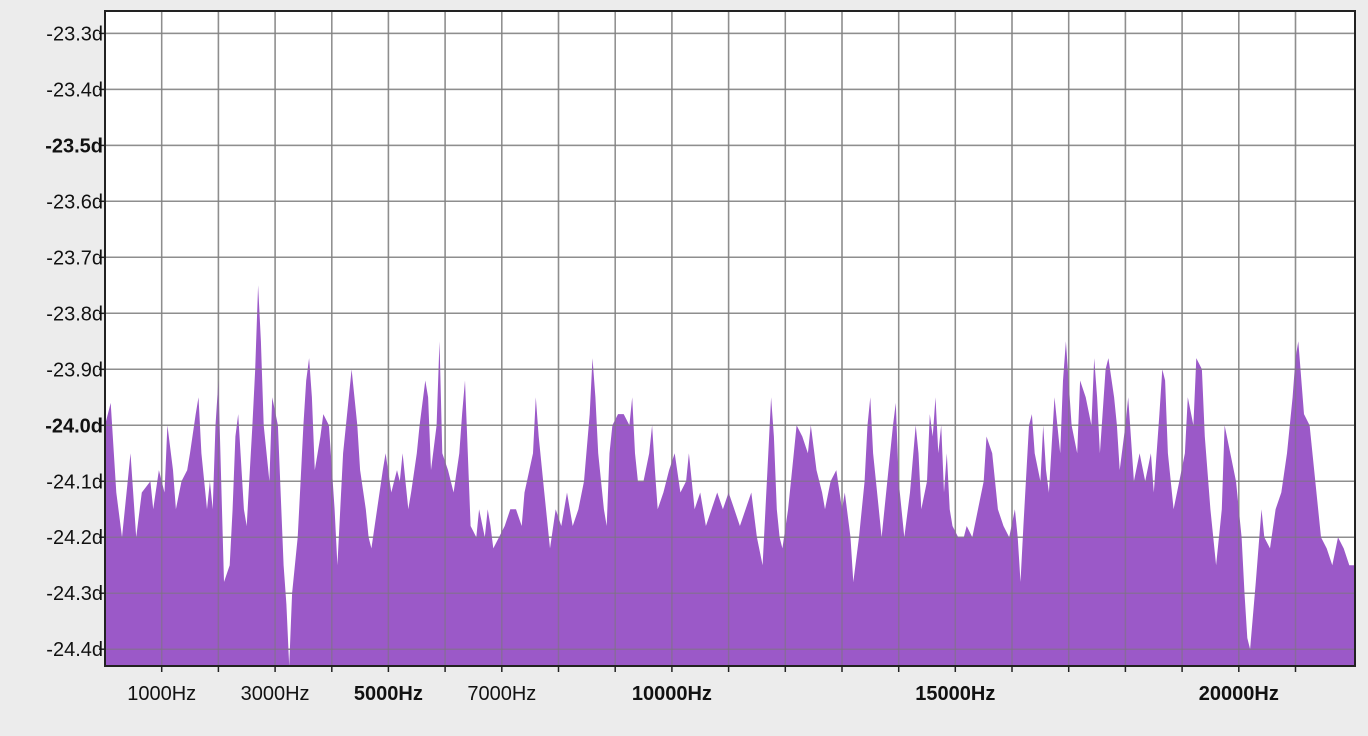 This screenshot has width=1368, height=736. I want to click on x-tick-label: 1000Hz, so click(161, 694).